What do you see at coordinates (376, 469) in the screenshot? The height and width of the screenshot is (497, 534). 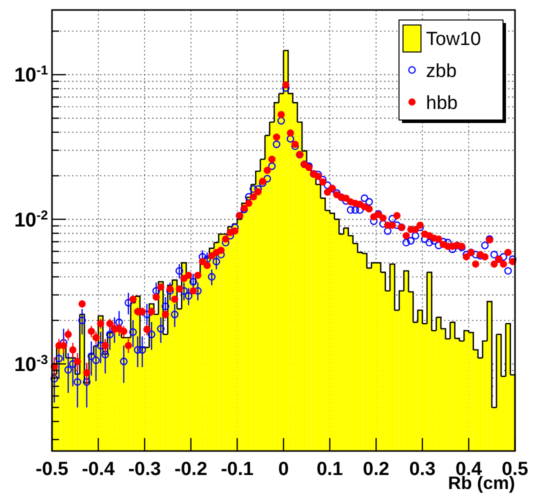 I see `x-tick-label: 0.2` at bounding box center [376, 469].